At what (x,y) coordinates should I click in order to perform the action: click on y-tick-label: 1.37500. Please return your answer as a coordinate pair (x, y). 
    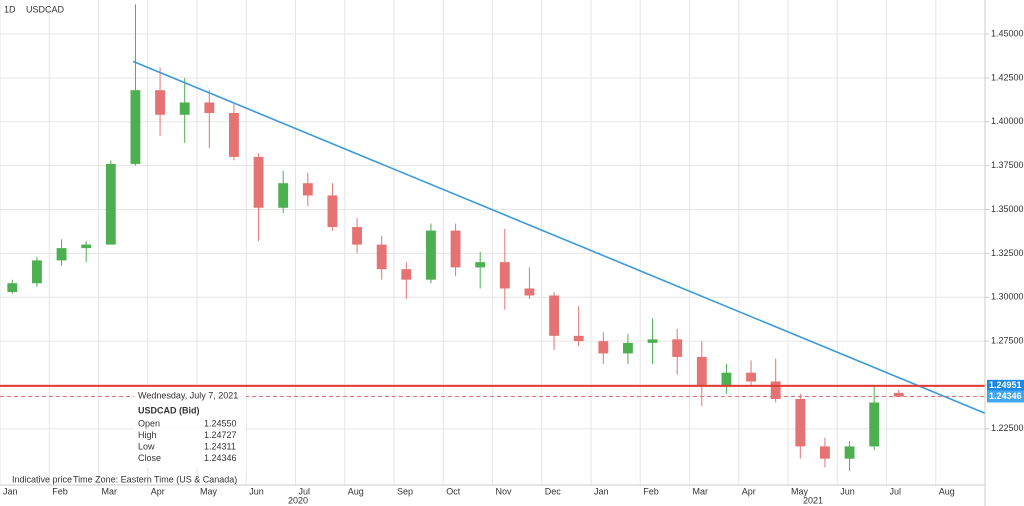
    Looking at the image, I should click on (1007, 165).